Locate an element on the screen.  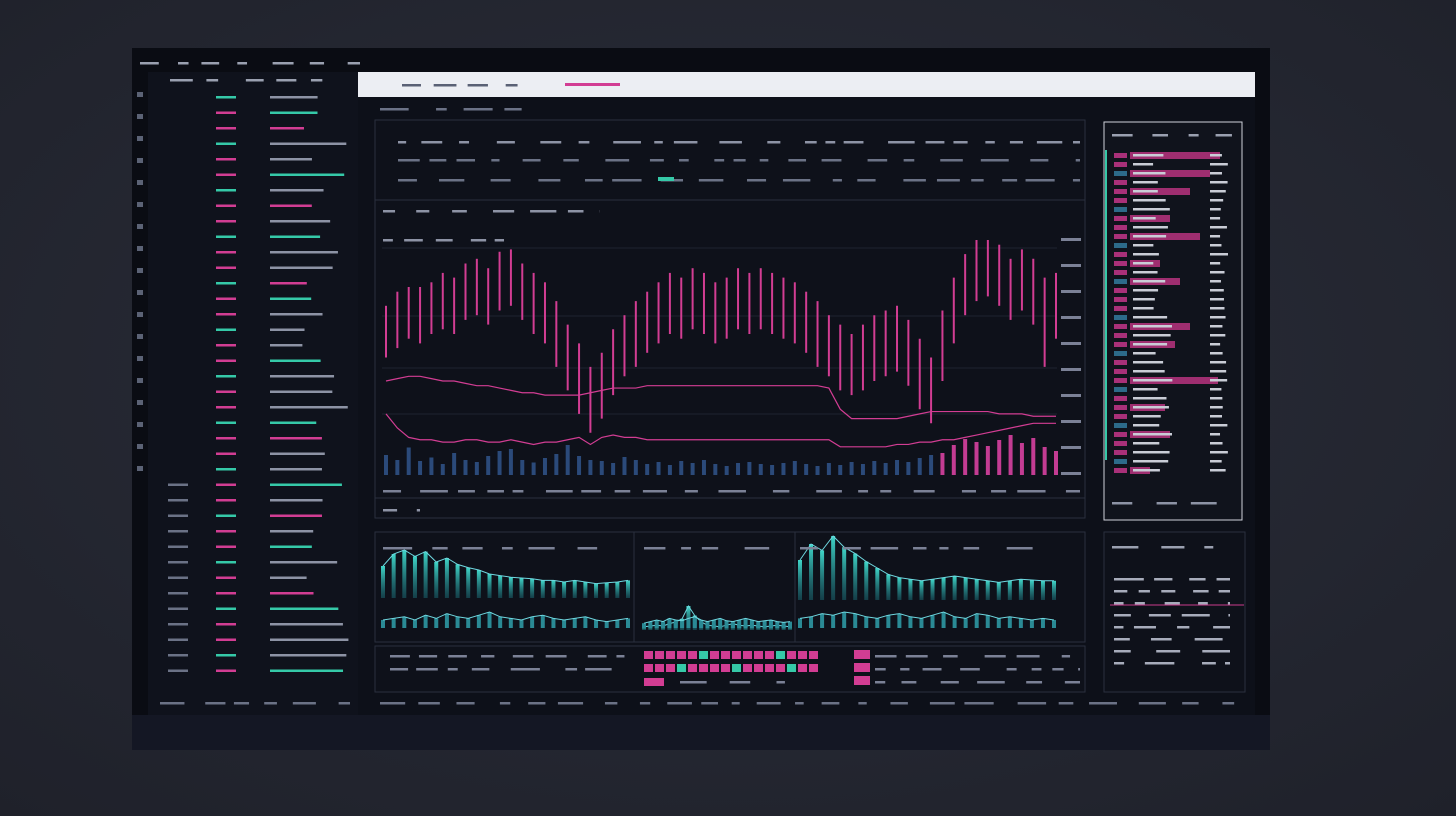
frame-bottom is located at coordinates (701, 732).